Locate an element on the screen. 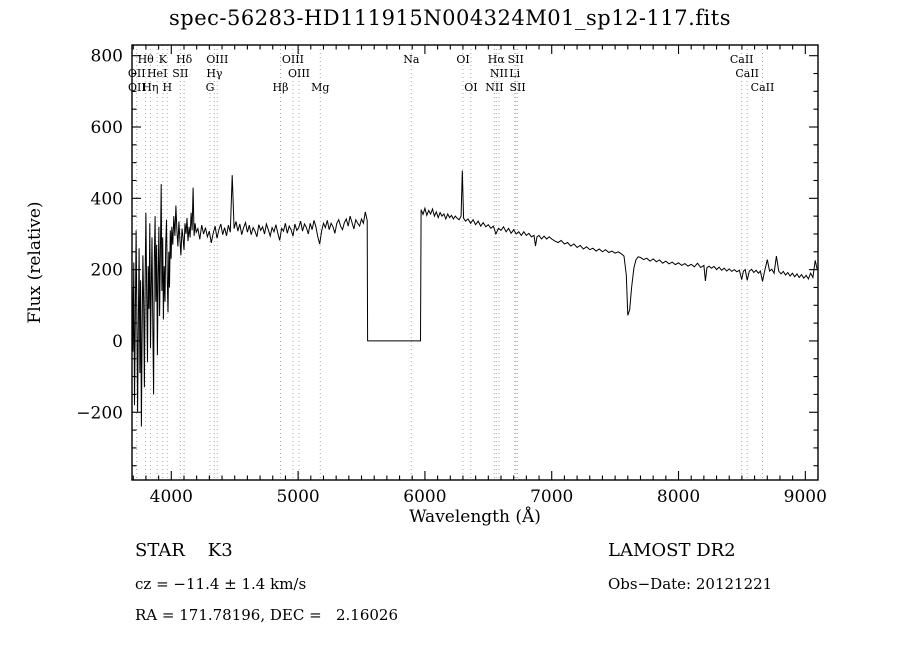 Image resolution: width=900 pixels, height=650 pixels. svg-text: Na is located at coordinates (411, 59).